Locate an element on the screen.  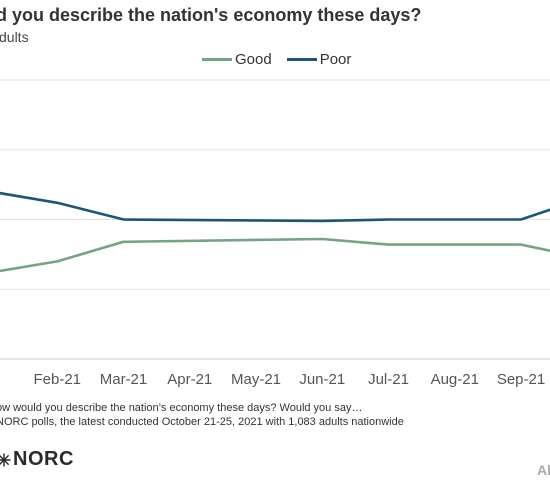
x-tick-label: May-21 is located at coordinates (256, 379).